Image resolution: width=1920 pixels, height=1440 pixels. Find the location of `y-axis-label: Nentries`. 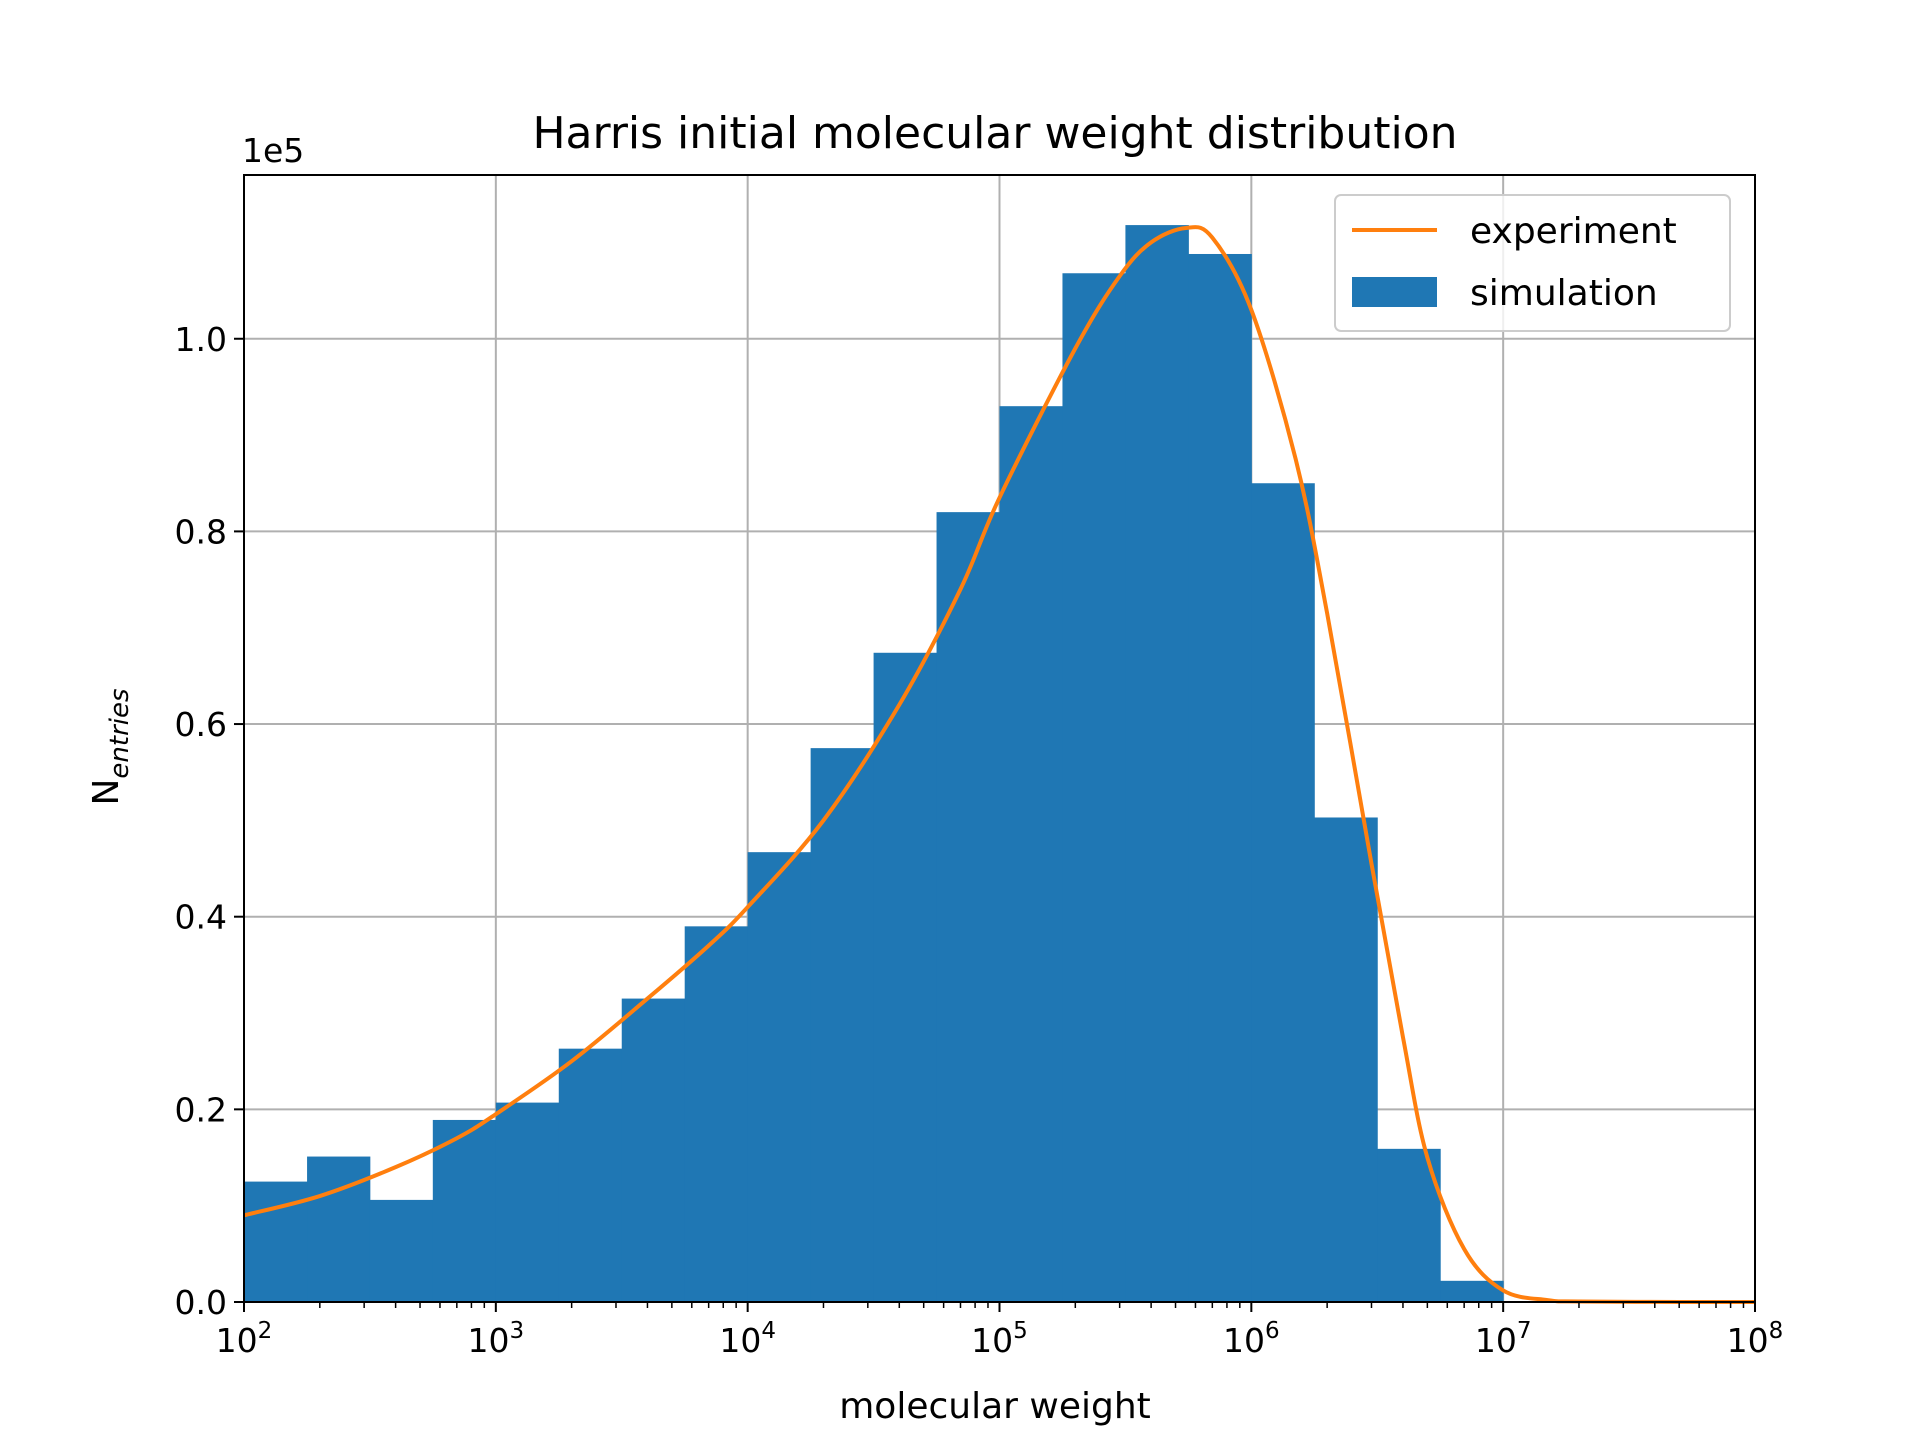

y-axis-label: Nentries is located at coordinates (110, 746).